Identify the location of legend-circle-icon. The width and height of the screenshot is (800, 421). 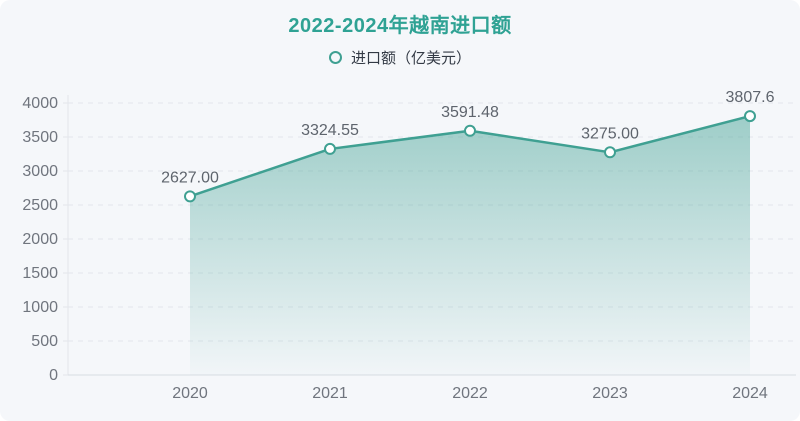
(335, 57).